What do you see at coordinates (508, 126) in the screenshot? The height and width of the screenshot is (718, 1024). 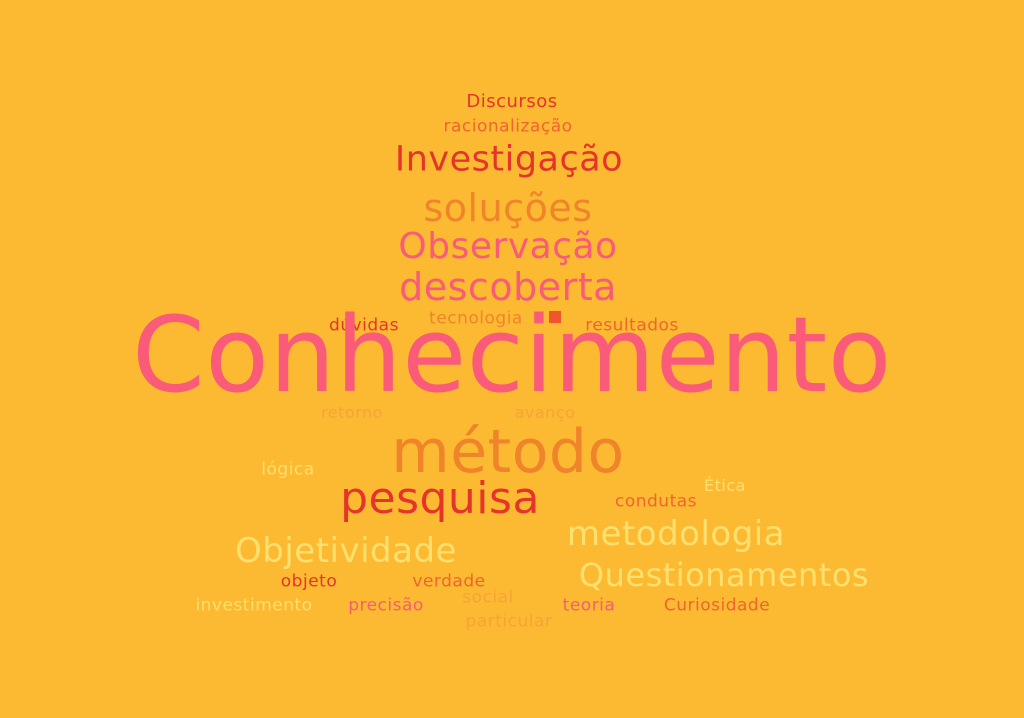 I see `word-racionalizacao: racionalização` at bounding box center [508, 126].